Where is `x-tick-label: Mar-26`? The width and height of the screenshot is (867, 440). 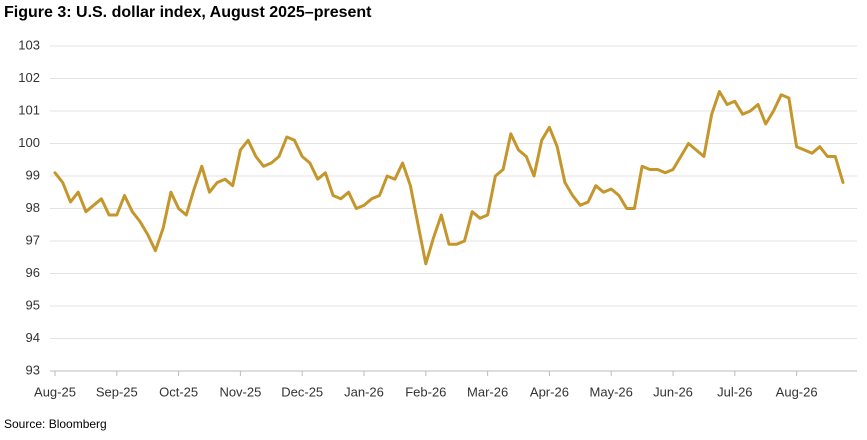 x-tick-label: Mar-26 is located at coordinates (487, 391).